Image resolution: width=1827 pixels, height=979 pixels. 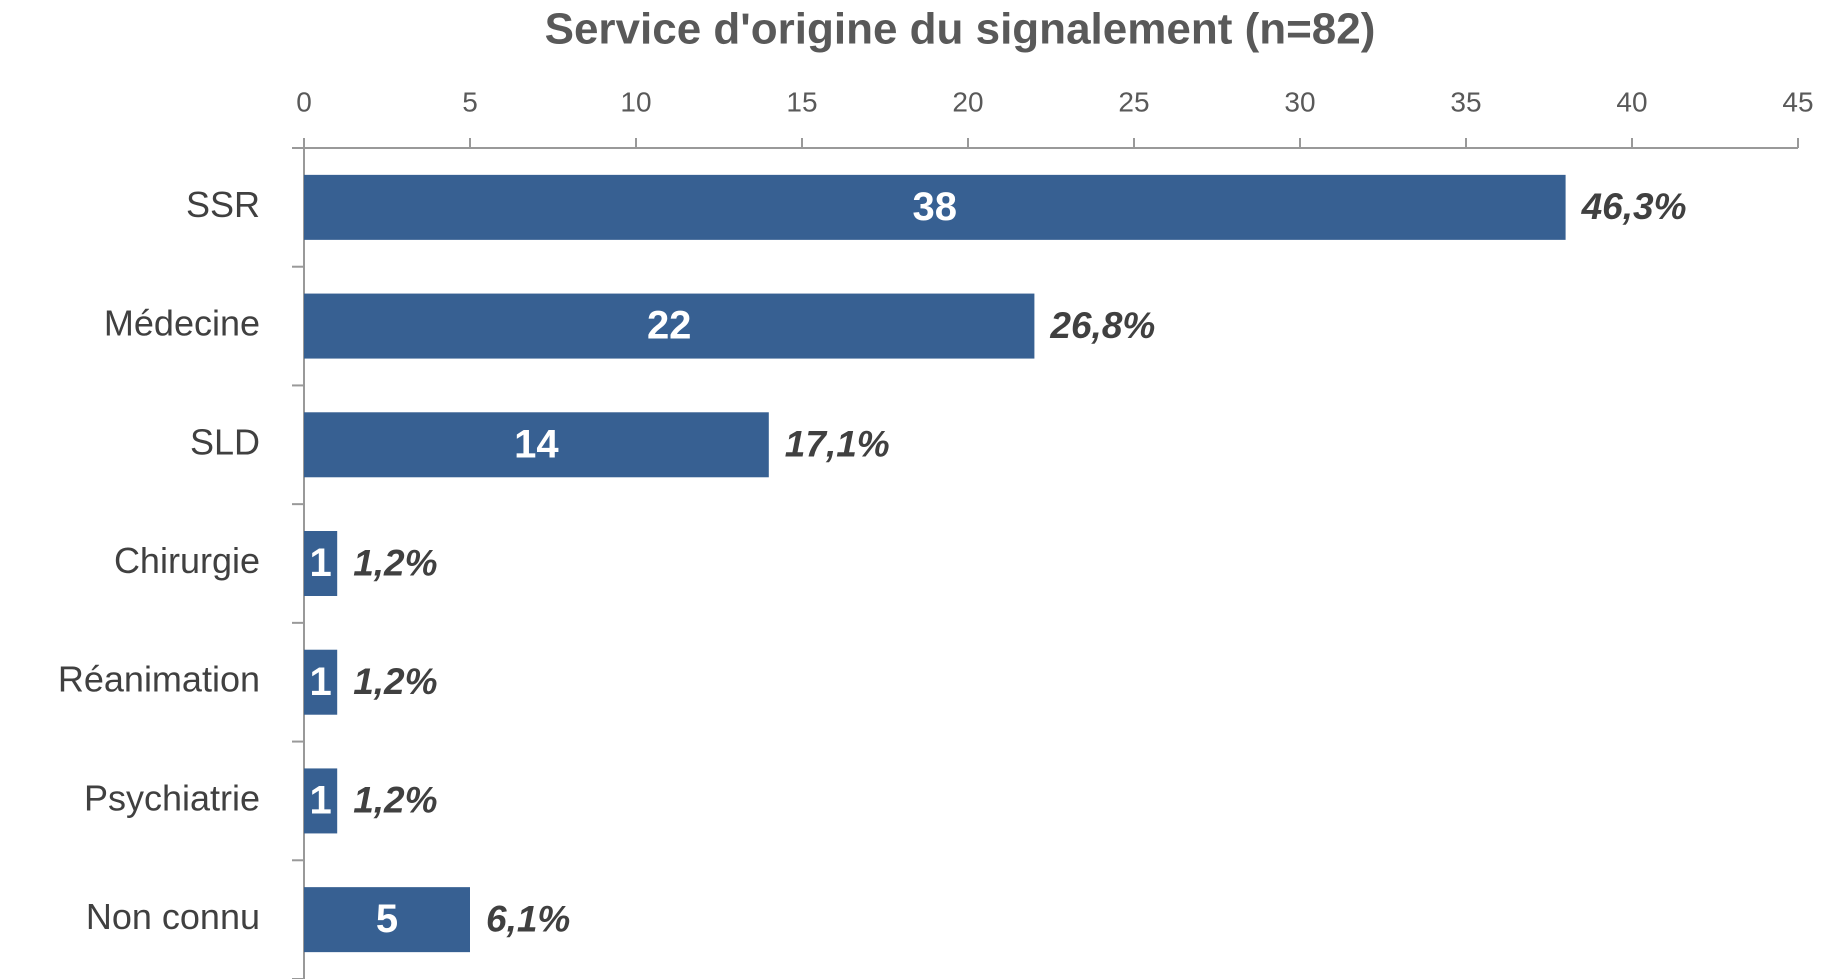 I want to click on percent-label: 46,3%, so click(x=1634, y=206).